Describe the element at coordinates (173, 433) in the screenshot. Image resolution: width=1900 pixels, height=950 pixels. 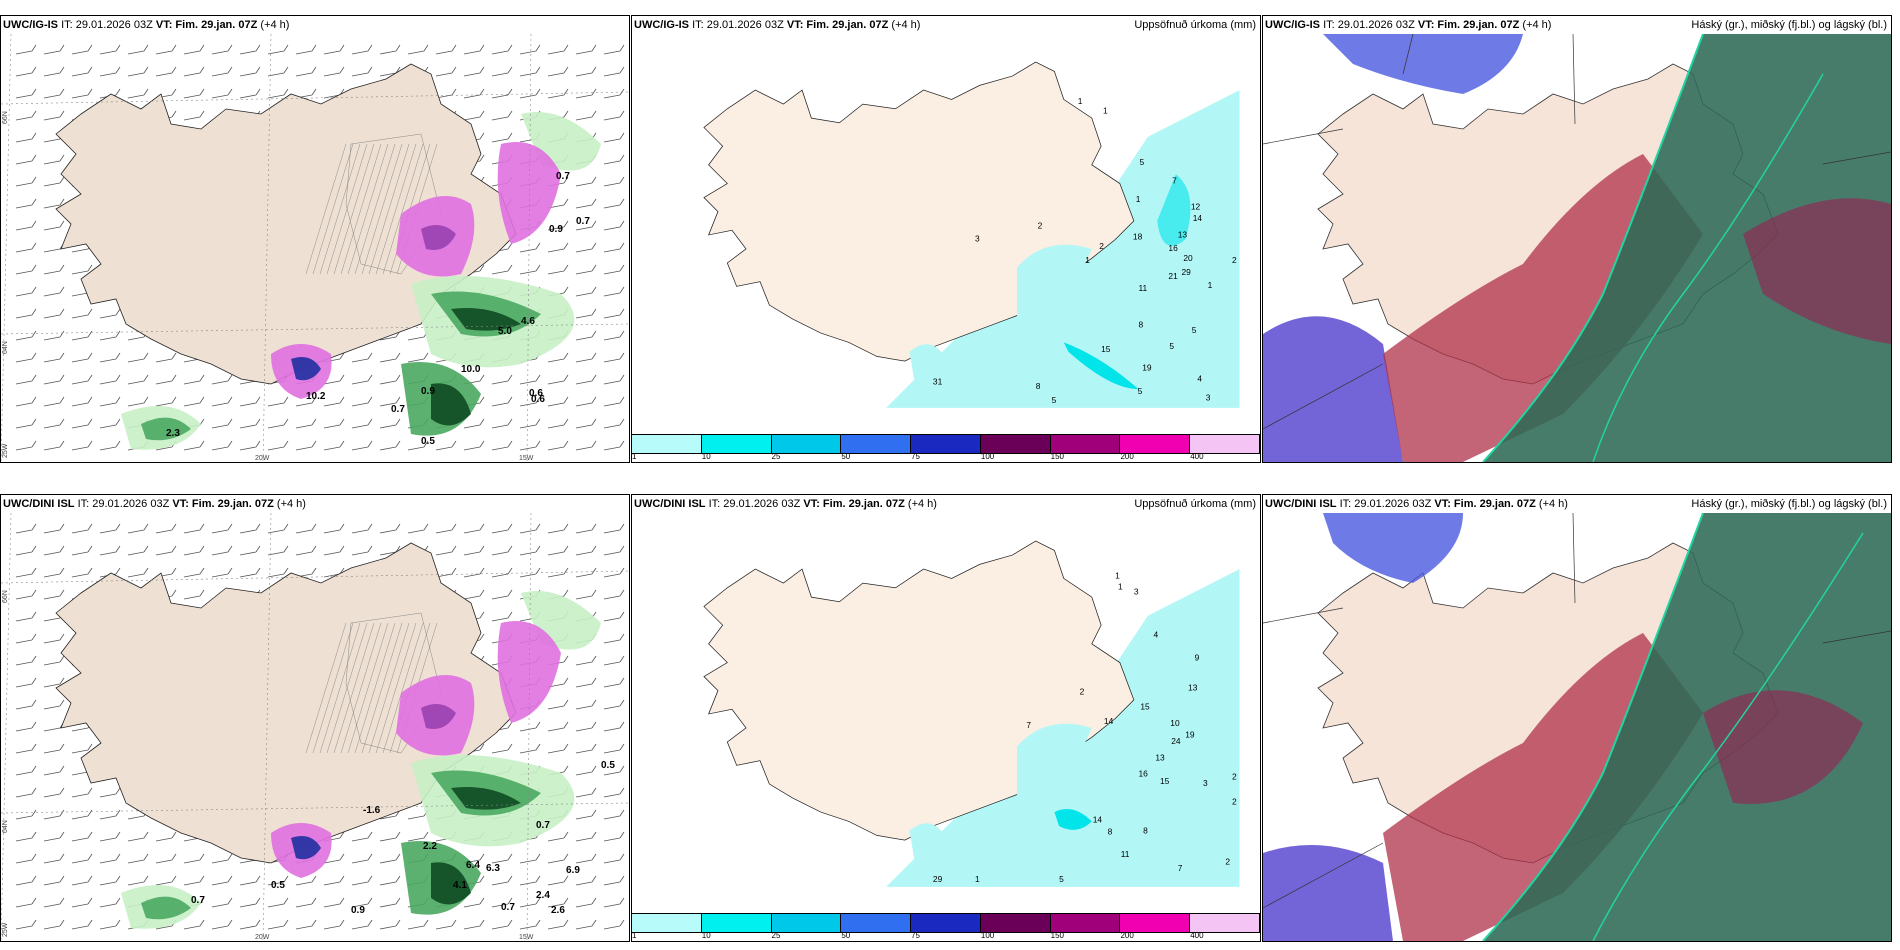
I see `temperature-value: 2.3` at that location.